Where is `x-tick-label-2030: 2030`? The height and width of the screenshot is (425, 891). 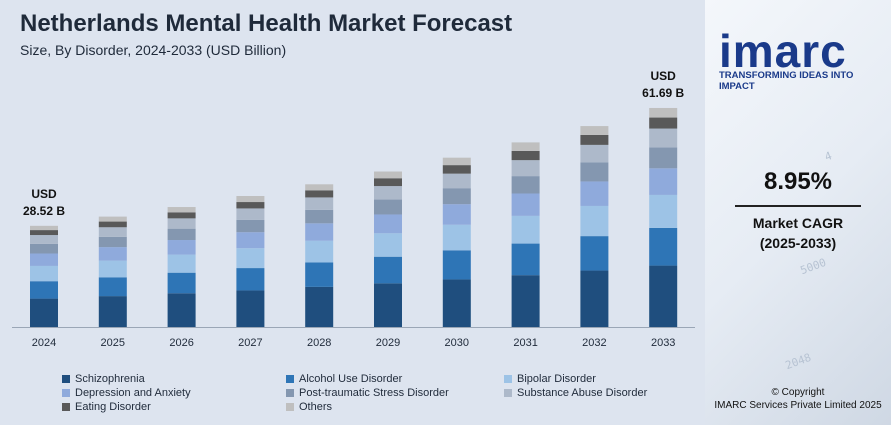 x-tick-label-2030: 2030 is located at coordinates (457, 343).